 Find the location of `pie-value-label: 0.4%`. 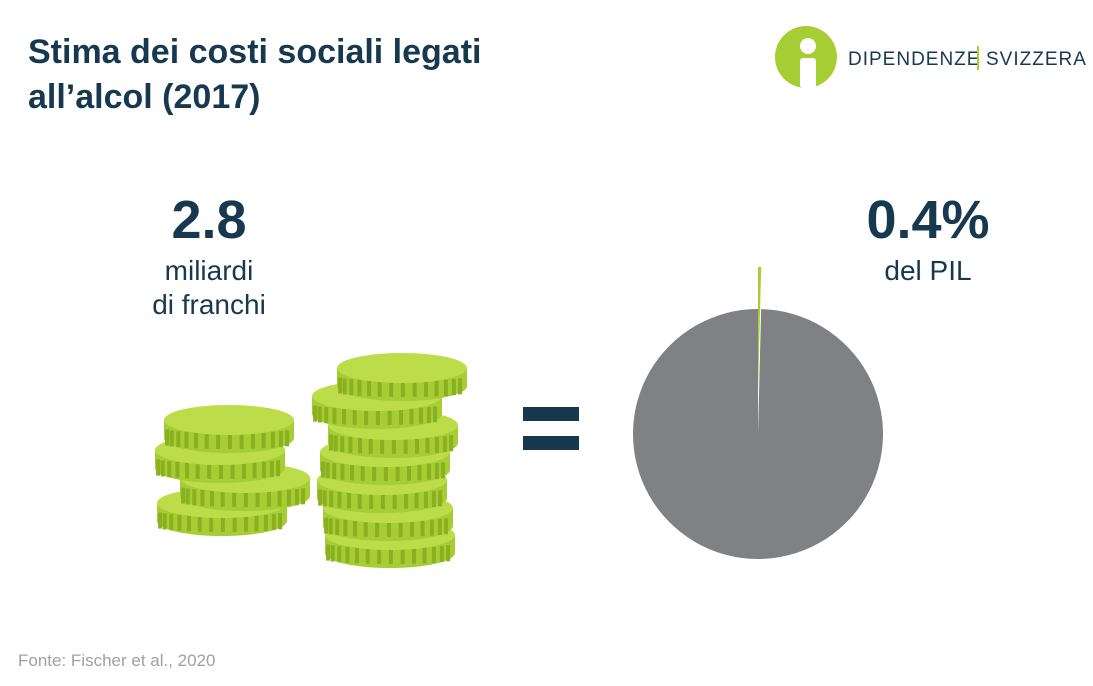

pie-value-label: 0.4% is located at coordinates (927, 220).